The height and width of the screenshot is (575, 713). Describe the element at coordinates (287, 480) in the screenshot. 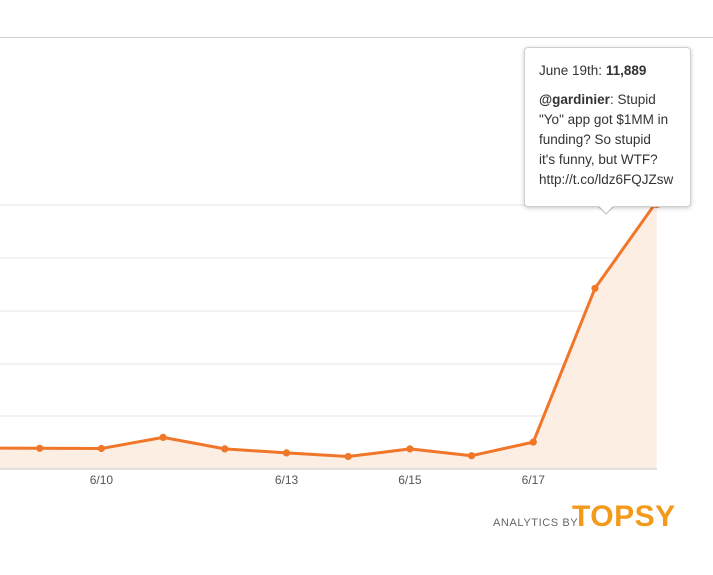

I see `x-tick-label: 6/13` at that location.